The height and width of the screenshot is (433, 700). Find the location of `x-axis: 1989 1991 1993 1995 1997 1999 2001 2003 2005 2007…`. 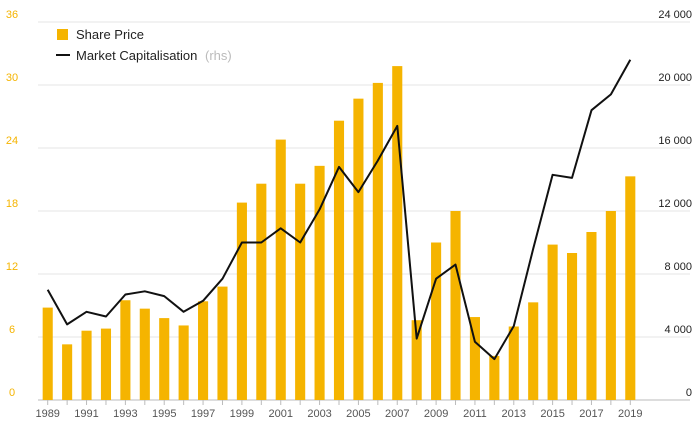

x-axis: 1989 1991 1993 1995 1997 1999 2001 2003 2005 2007… is located at coordinates (339, 410).